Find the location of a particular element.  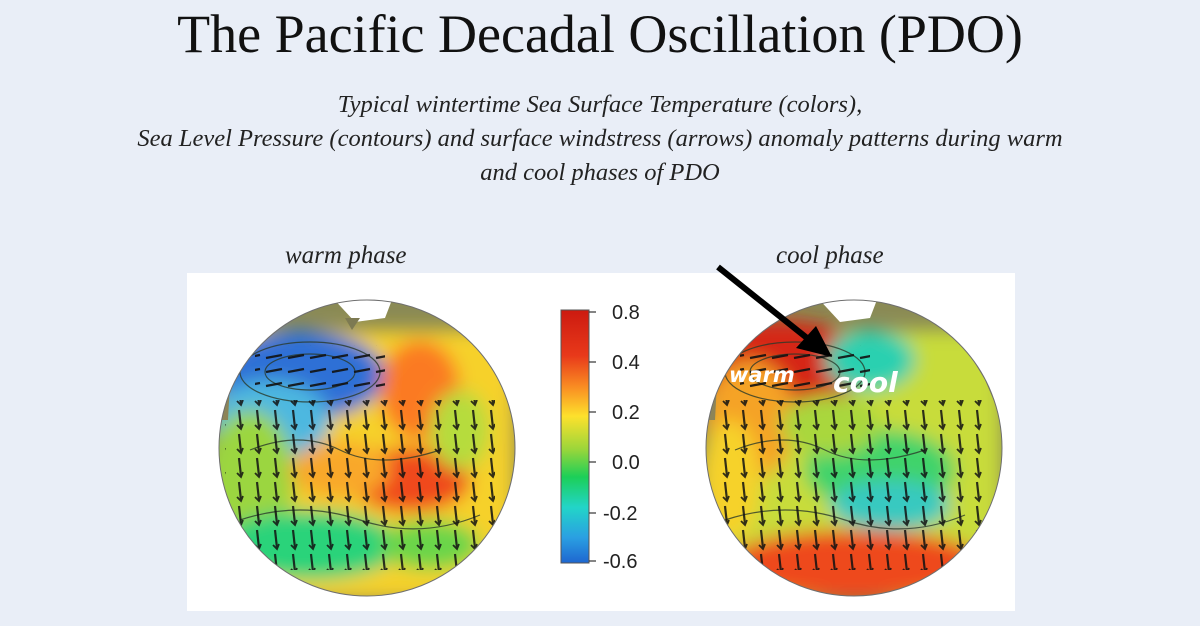

subtitle-line-3: and cool phases of PDO is located at coordinates (600, 172).